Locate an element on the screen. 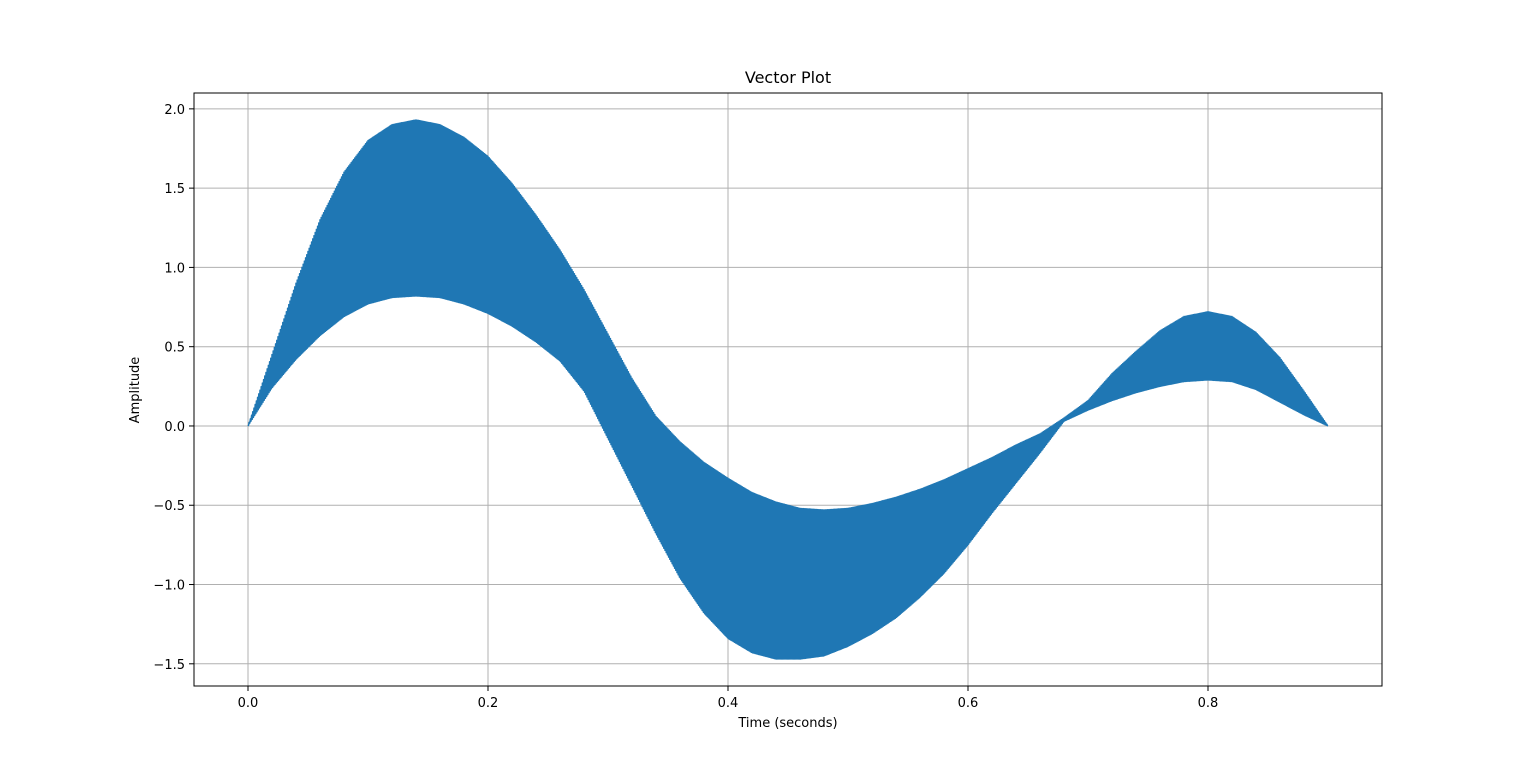 The image size is (1536, 776). x-axis-label: Time (seconds) is located at coordinates (787, 723).